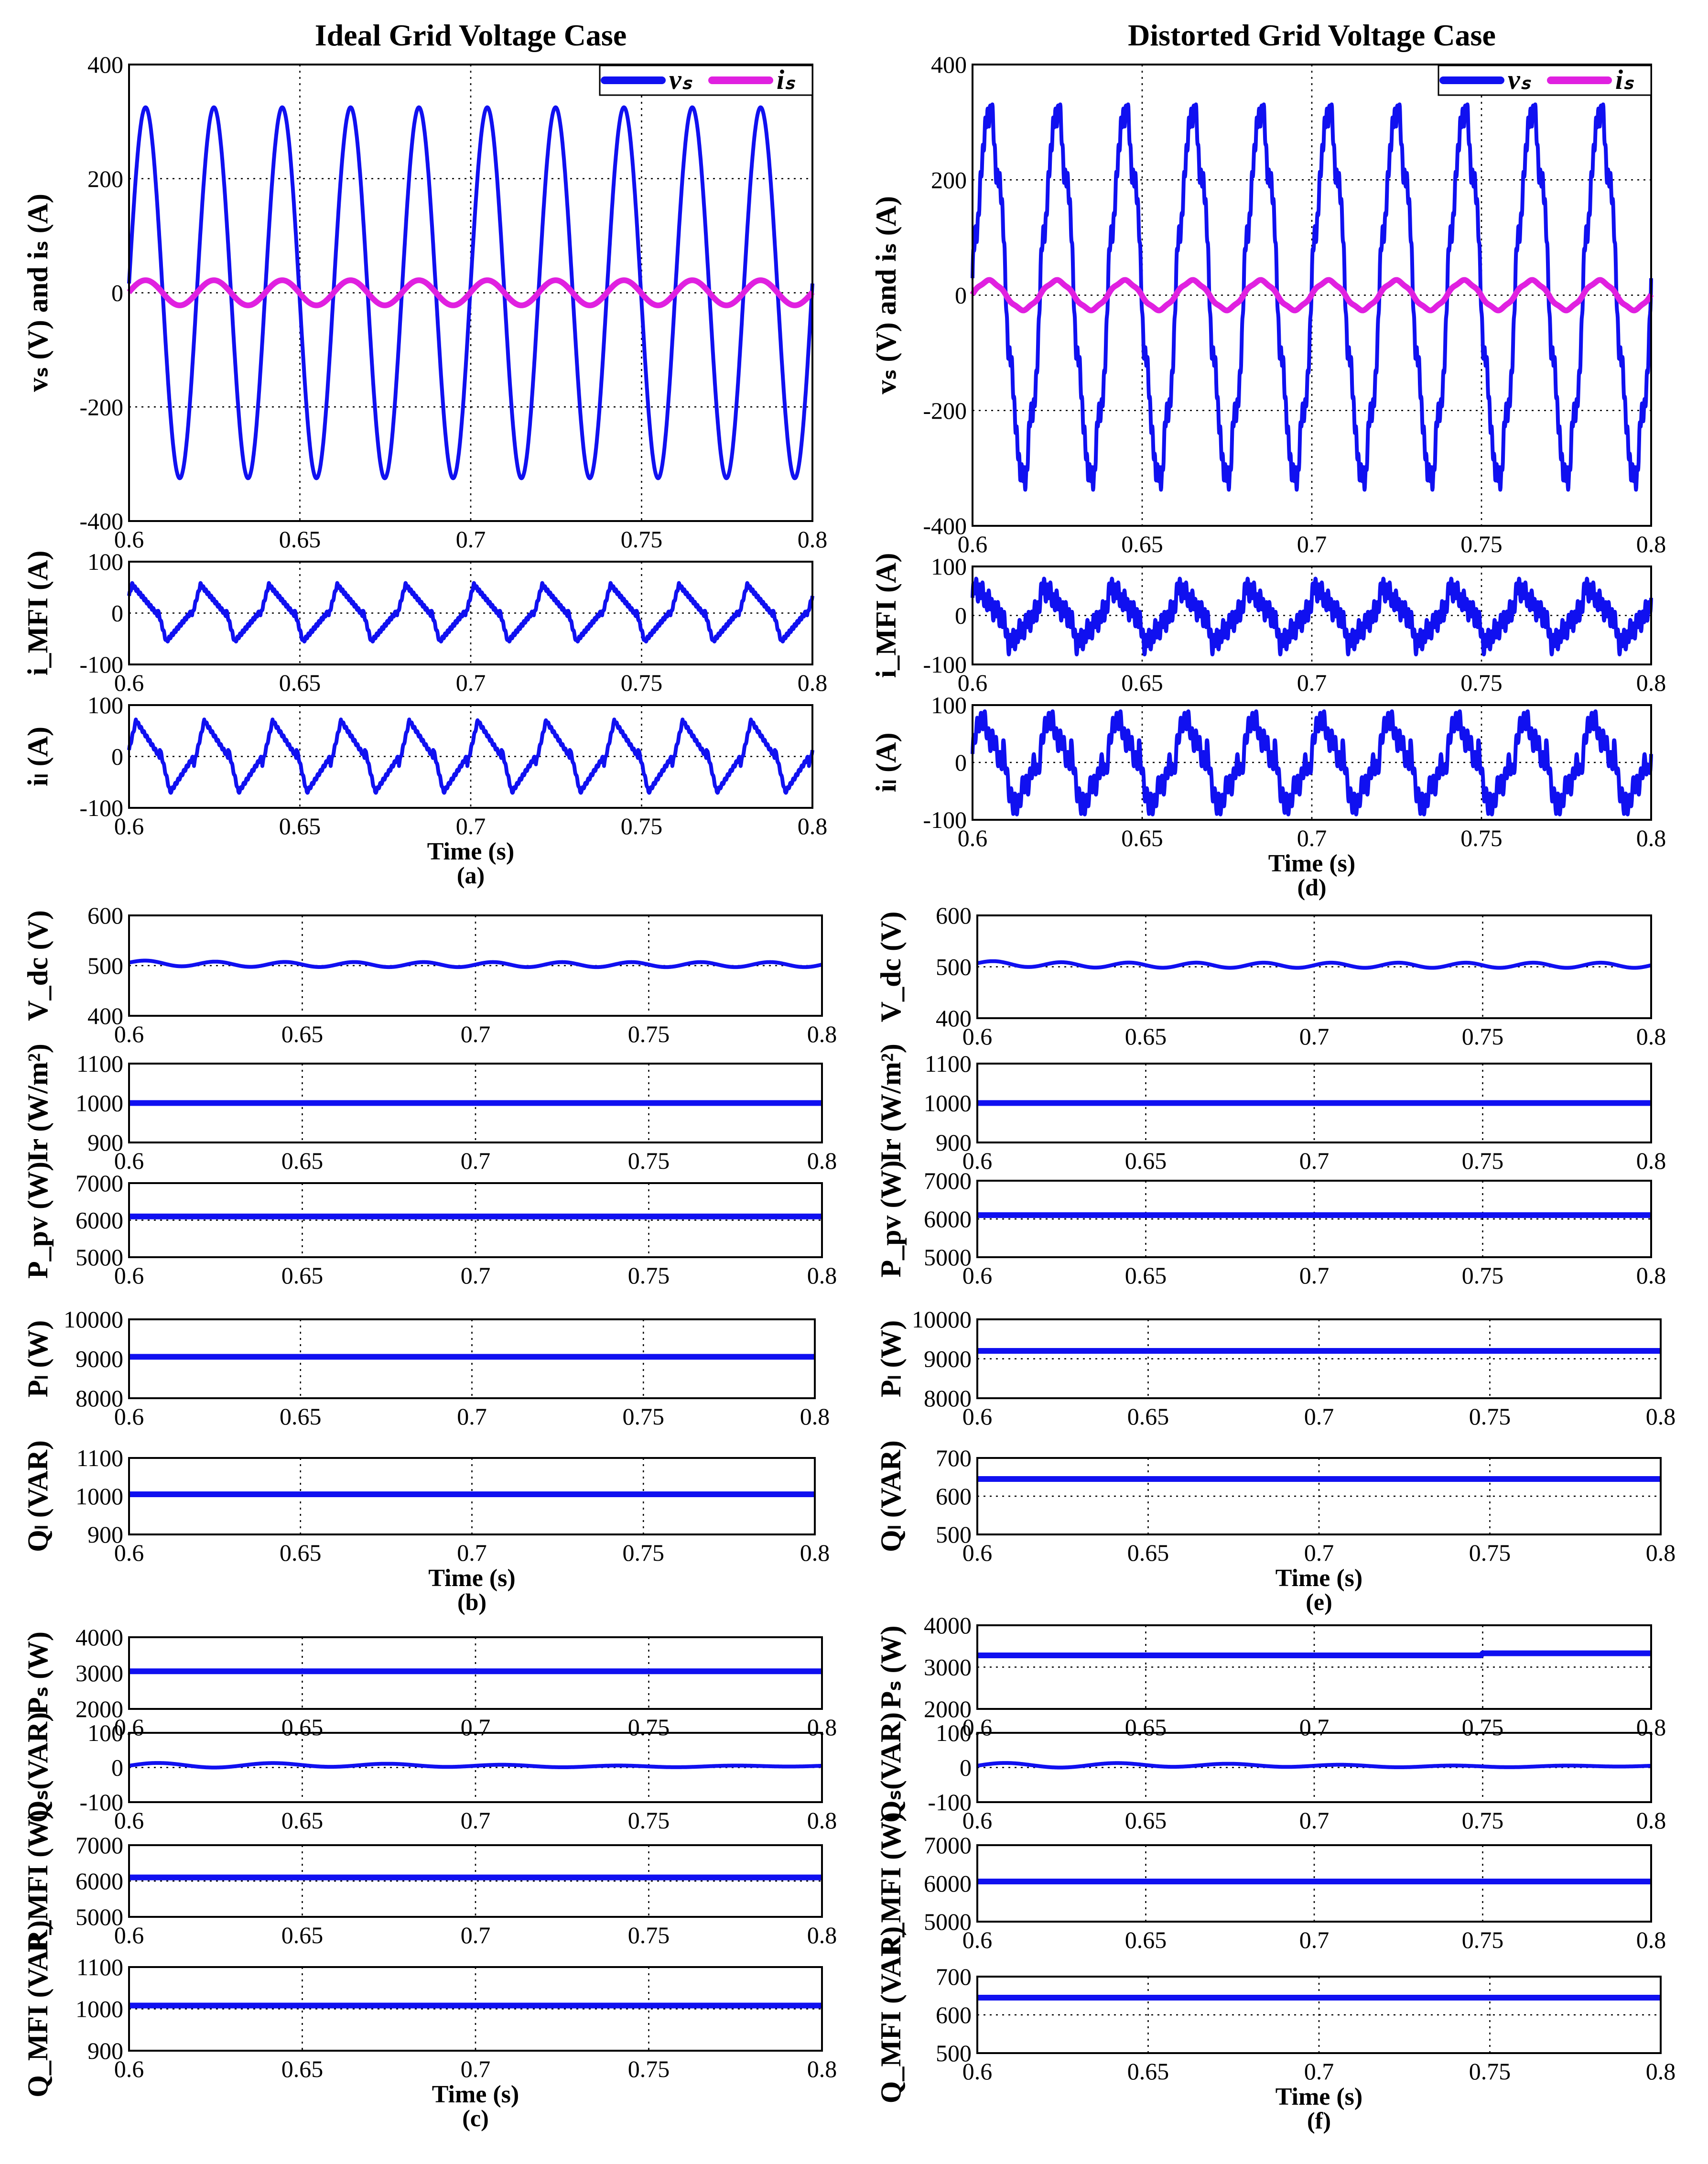 This screenshot has width=1708, height=2164. I want to click on subfigure-caption: (c), so click(475, 2118).